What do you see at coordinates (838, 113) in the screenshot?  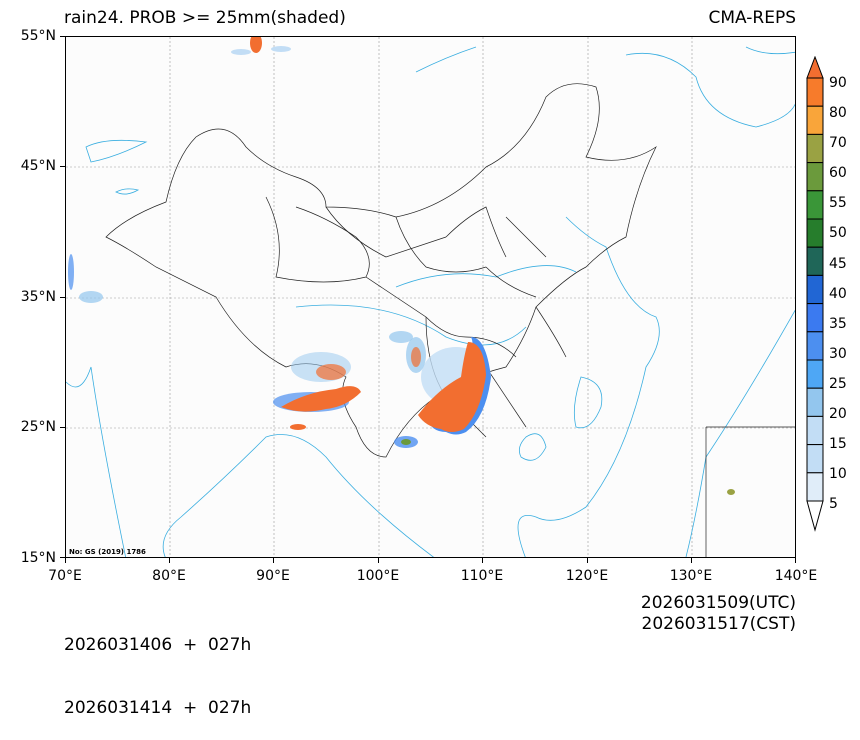 I see `colorbar-label-80: 80` at bounding box center [838, 113].